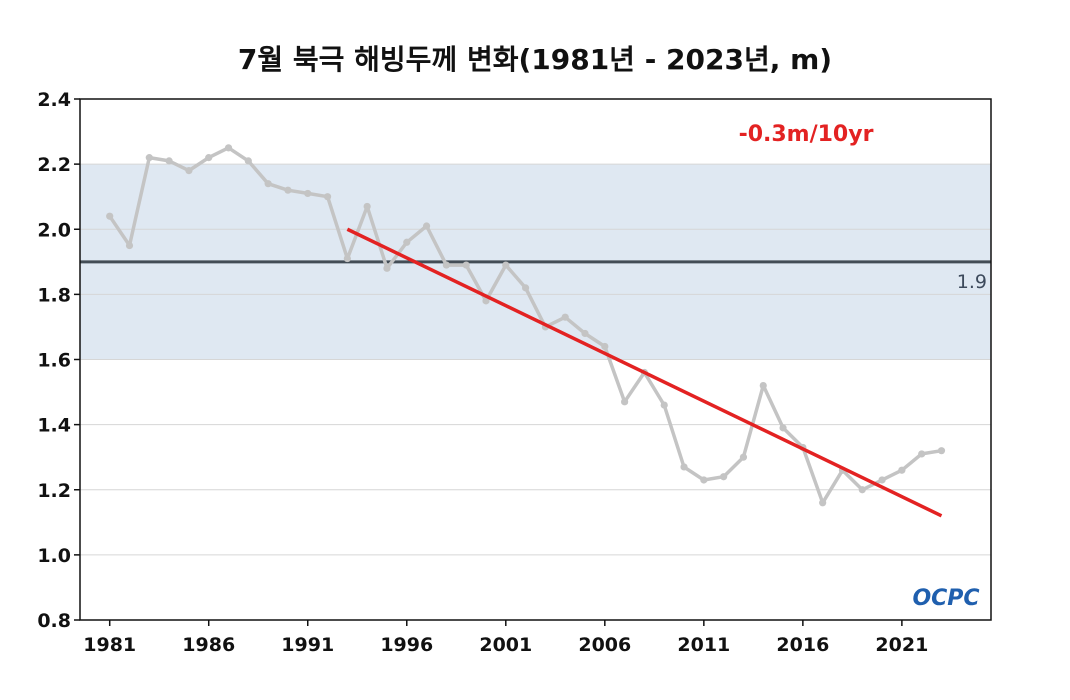 This screenshot has height=700, width=1070. I want to click on y-tick-label: 1.4, so click(54, 426).